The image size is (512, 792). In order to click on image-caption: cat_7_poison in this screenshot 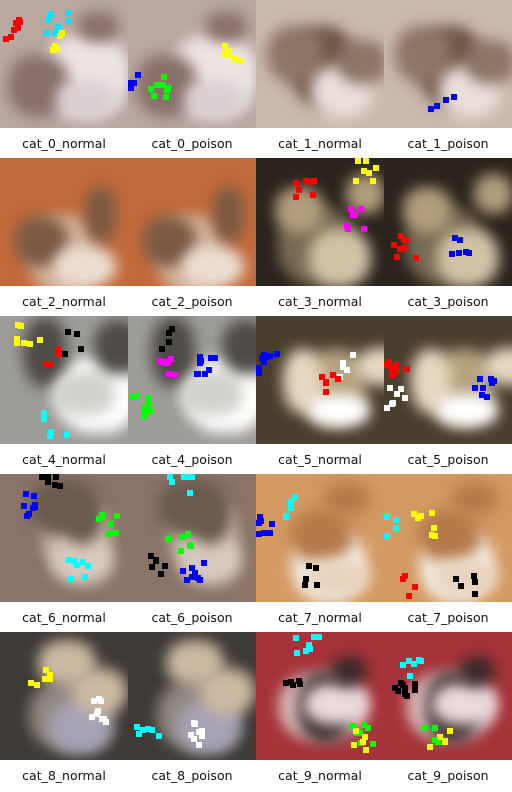, I will do `click(448, 617)`.